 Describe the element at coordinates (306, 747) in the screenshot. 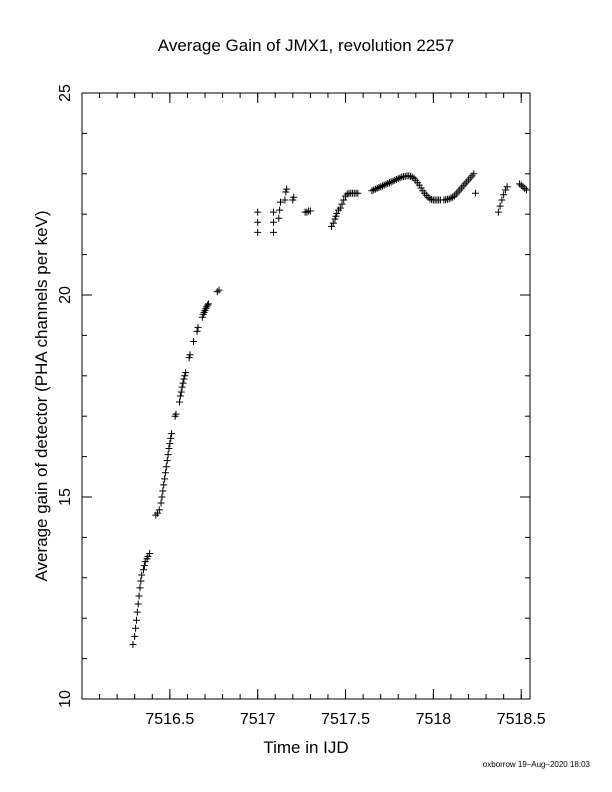

I see `x-axis-label: Time in IJD` at that location.